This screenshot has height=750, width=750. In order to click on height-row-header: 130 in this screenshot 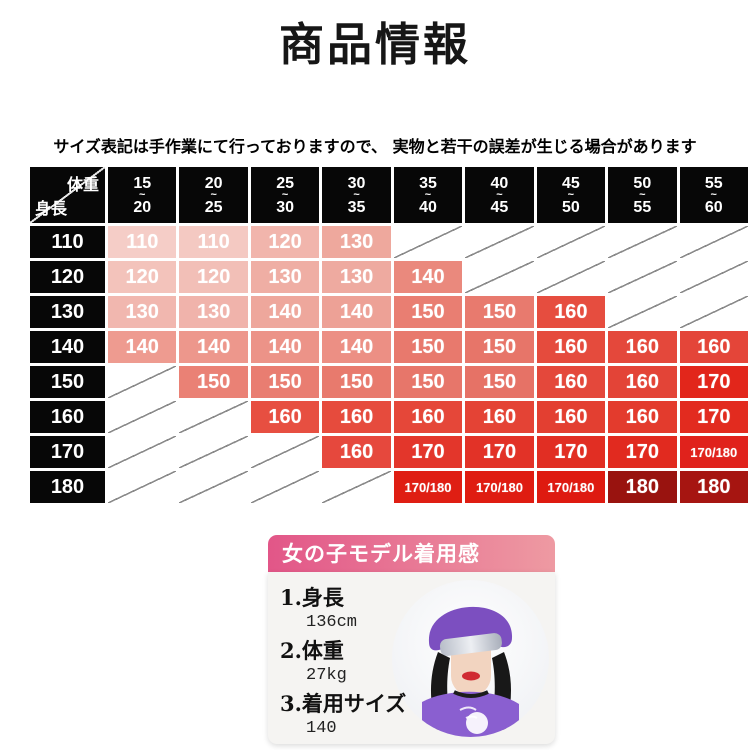, I will do `click(67, 312)`.